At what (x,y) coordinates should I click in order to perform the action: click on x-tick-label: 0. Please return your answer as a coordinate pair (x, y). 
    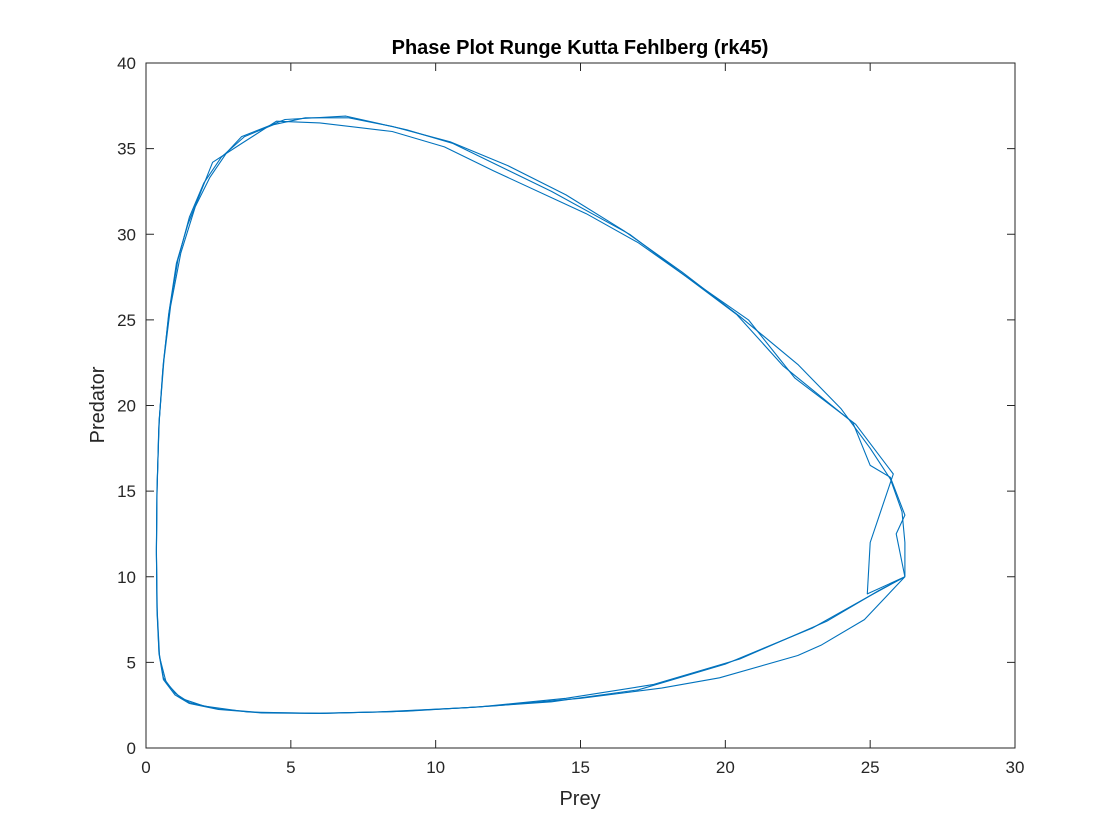
    Looking at the image, I should click on (145, 767).